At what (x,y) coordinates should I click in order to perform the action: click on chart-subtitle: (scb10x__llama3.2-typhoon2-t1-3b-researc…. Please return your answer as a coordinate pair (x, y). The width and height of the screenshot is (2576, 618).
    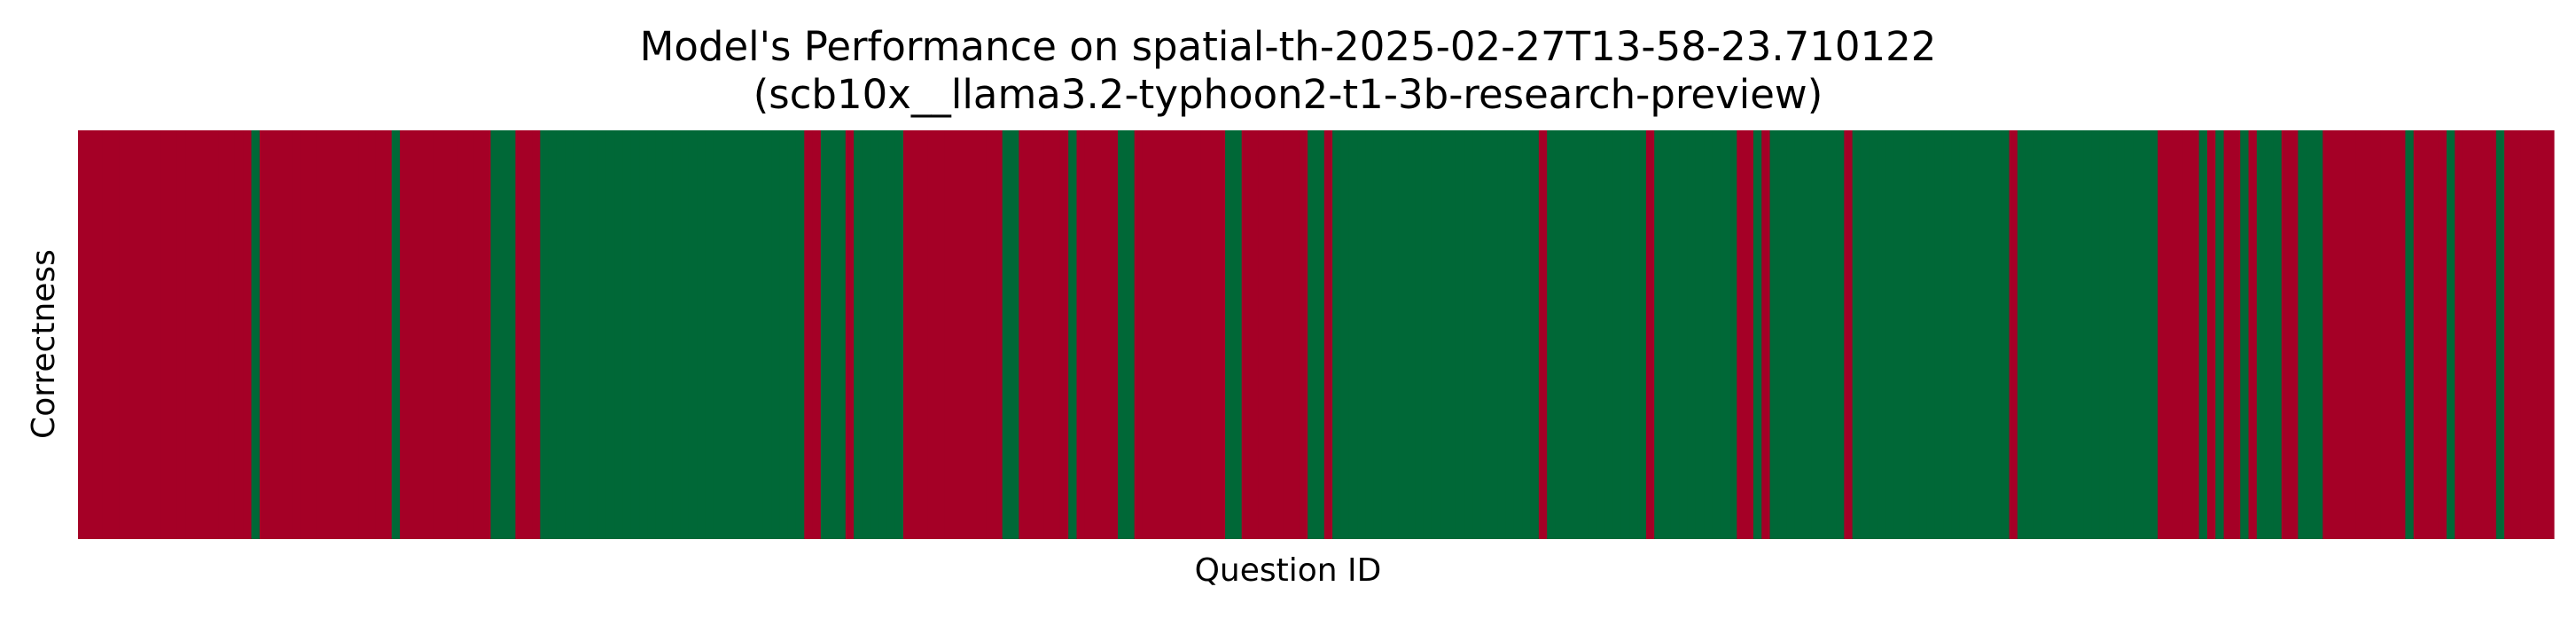
    Looking at the image, I should click on (1288, 94).